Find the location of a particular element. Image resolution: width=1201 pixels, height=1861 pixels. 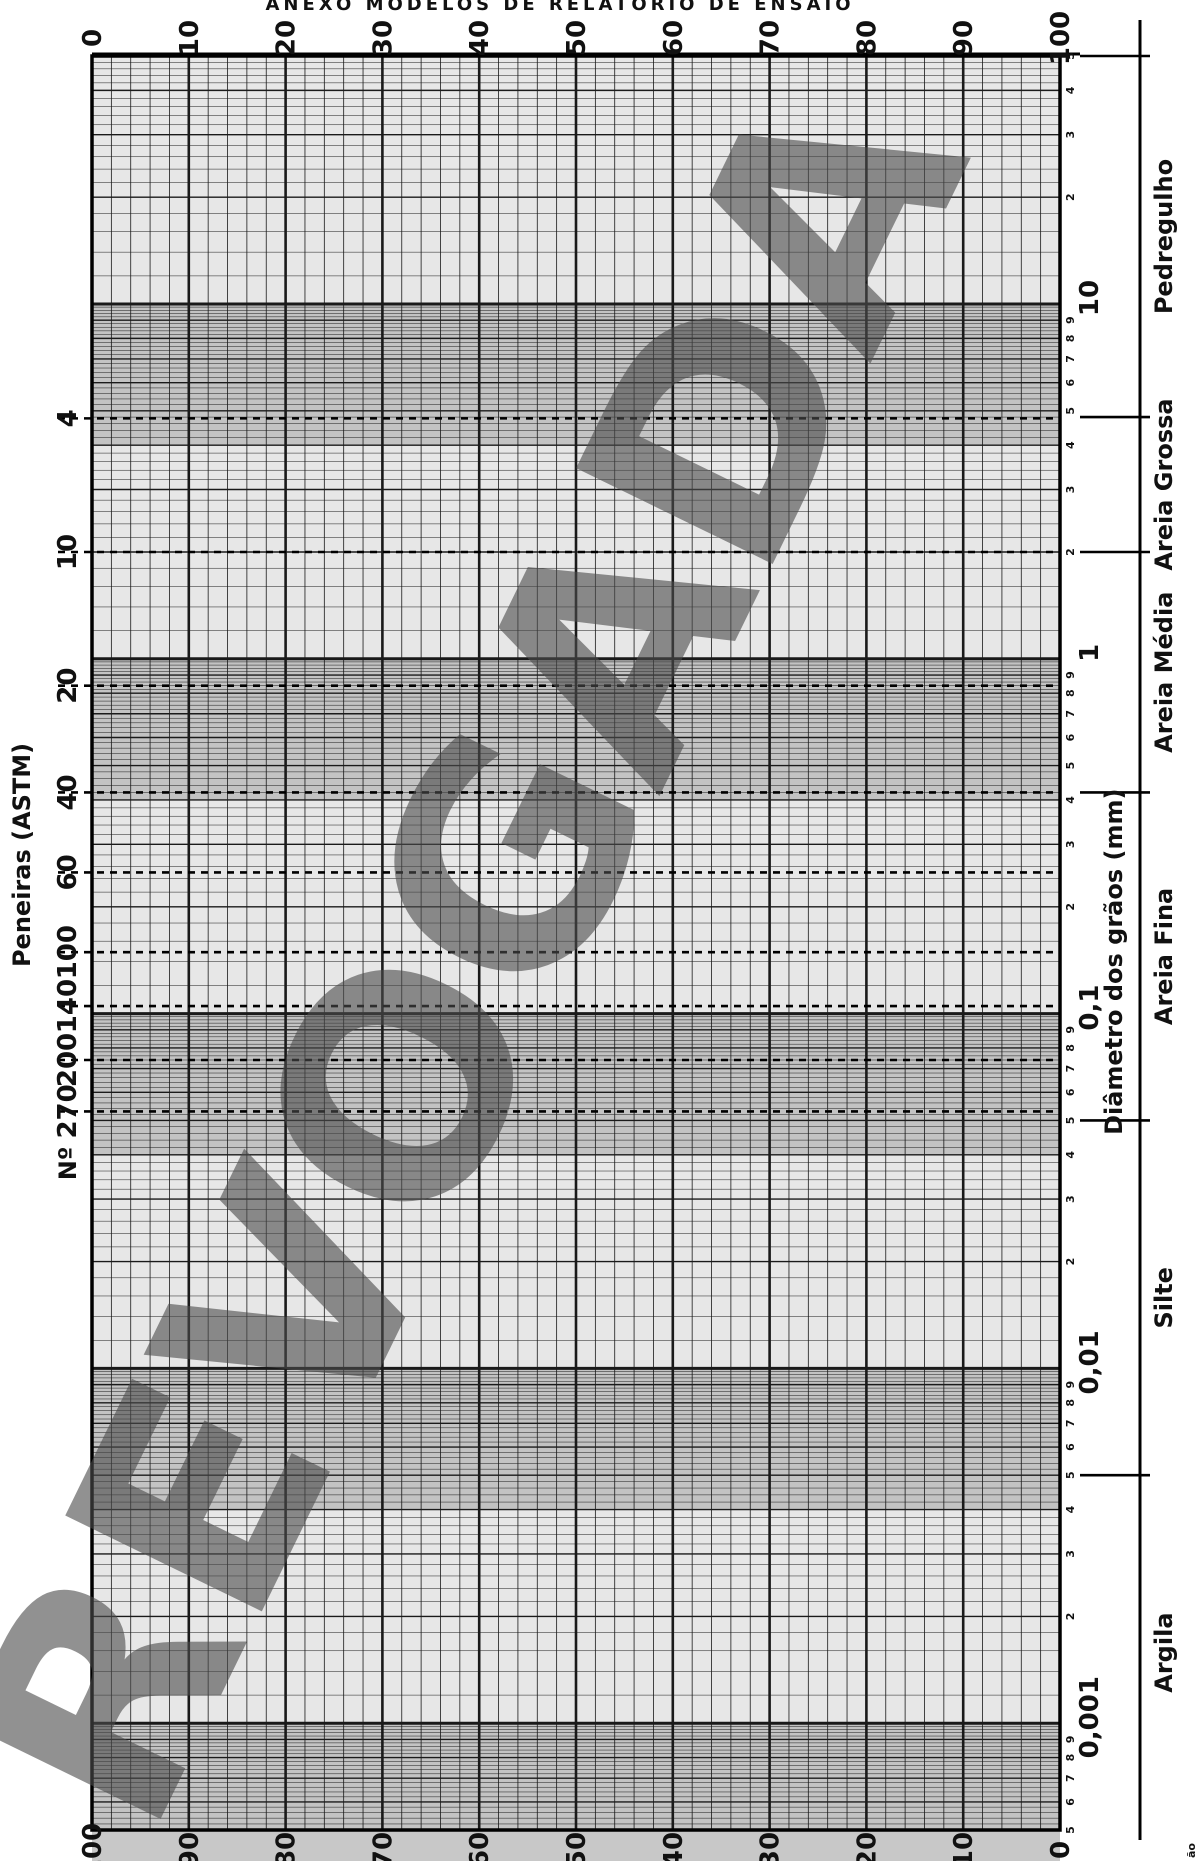

left-tick-60: 60 is located at coordinates (674, 38).